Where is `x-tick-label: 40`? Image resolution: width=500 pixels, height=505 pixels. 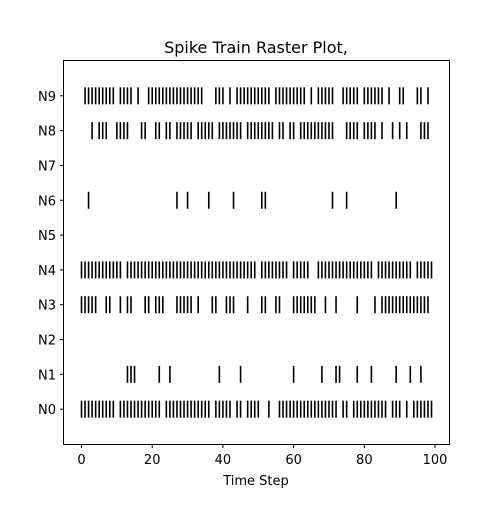 x-tick-label: 40 is located at coordinates (223, 460).